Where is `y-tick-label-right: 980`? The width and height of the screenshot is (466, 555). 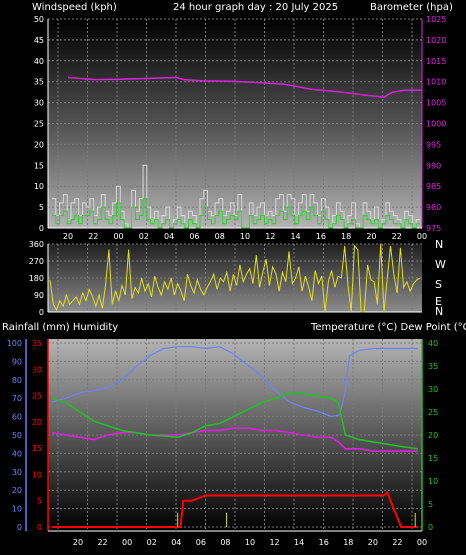 y-tick-label-right: 980 is located at coordinates (433, 207).